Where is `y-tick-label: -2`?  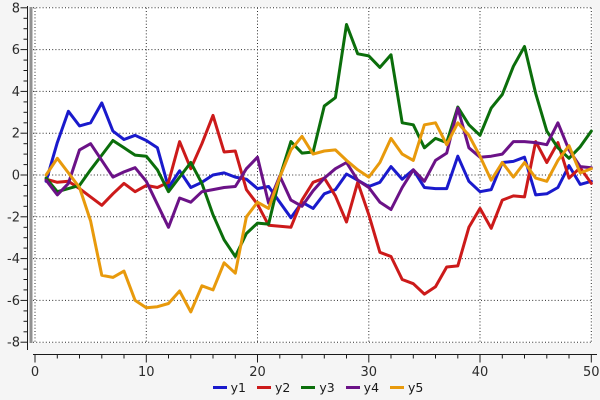 y-tick-label: -2 is located at coordinates (13, 217).